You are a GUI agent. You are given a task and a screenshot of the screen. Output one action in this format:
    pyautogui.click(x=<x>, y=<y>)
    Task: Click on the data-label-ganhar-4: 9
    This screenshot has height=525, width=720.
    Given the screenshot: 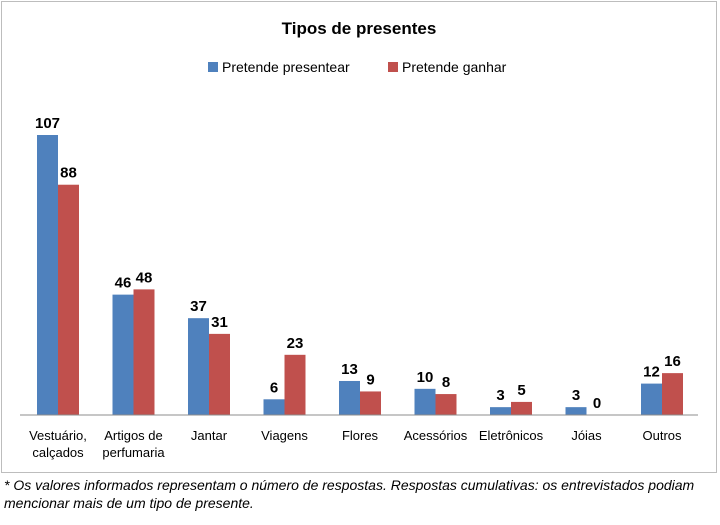 What is the action you would take?
    pyautogui.click(x=370, y=379)
    